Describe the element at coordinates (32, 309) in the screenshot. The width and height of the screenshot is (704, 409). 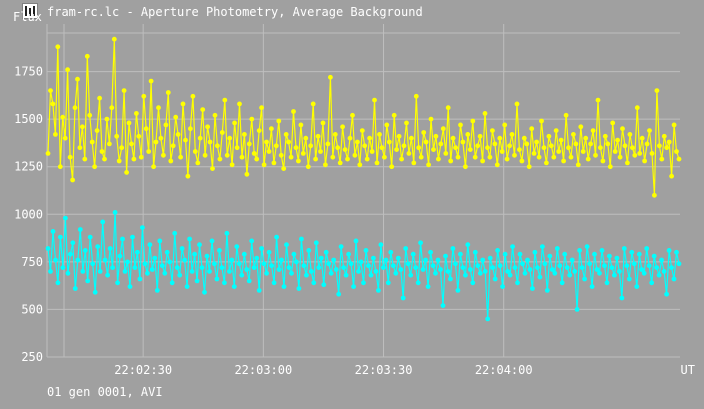
I see `y-tick-label: 500` at that location.